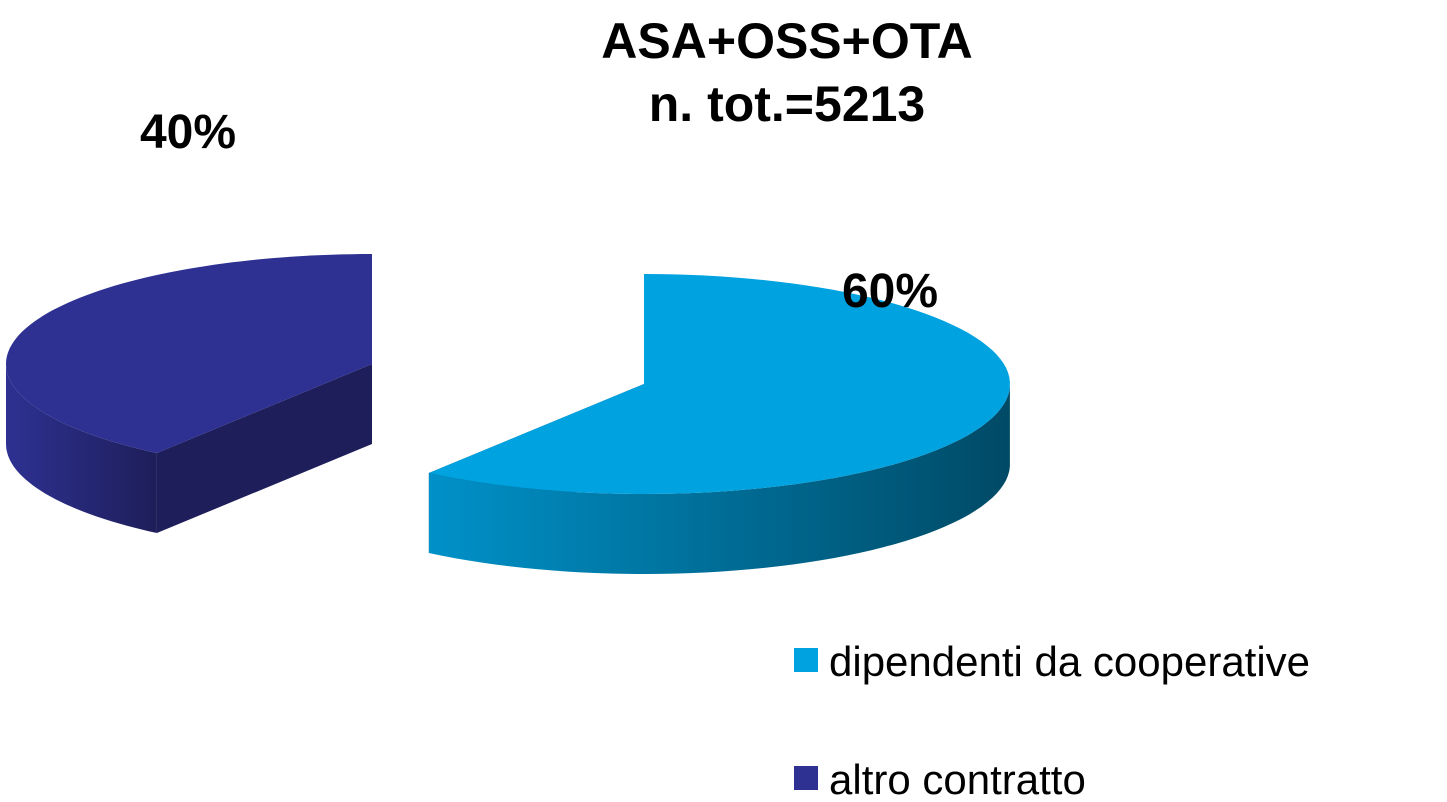 The width and height of the screenshot is (1447, 802). What do you see at coordinates (786, 41) in the screenshot?
I see `chart-title-line-1: ASA+OSS+OTA` at bounding box center [786, 41].